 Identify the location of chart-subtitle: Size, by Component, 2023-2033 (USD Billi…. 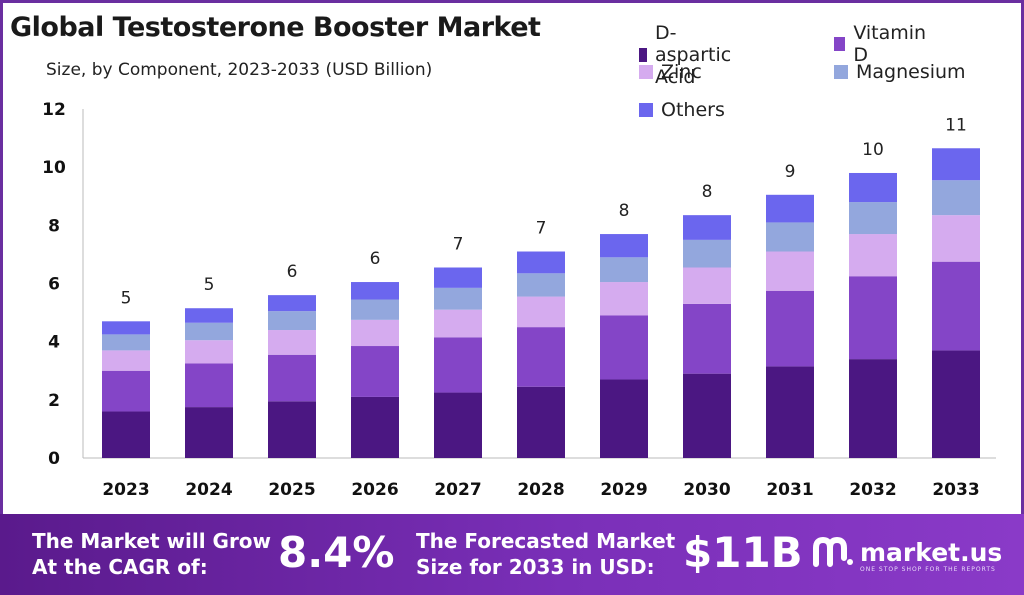
(239, 70).